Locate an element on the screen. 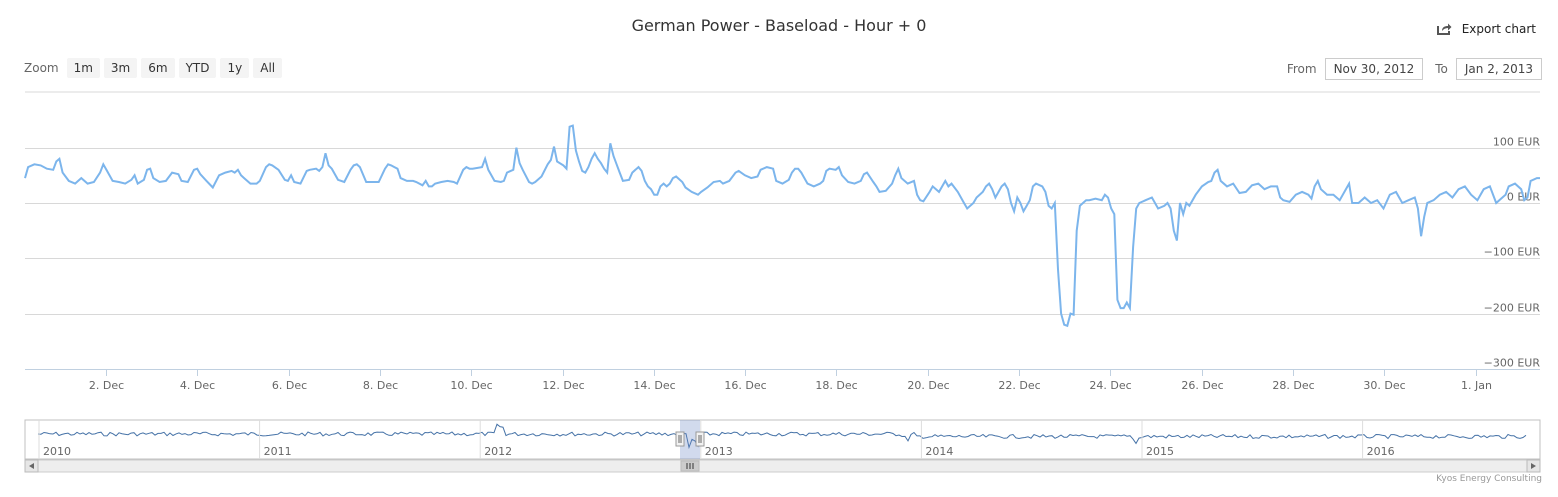 The image size is (1558, 497). scroll-left-icon is located at coordinates (31, 466).